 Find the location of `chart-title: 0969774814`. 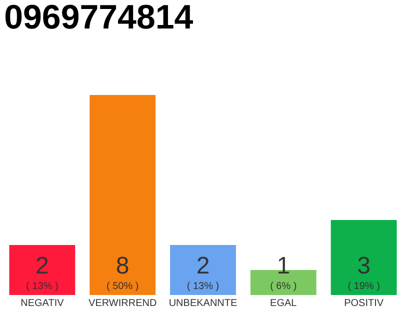

chart-title: 0969774814 is located at coordinates (99, 18).